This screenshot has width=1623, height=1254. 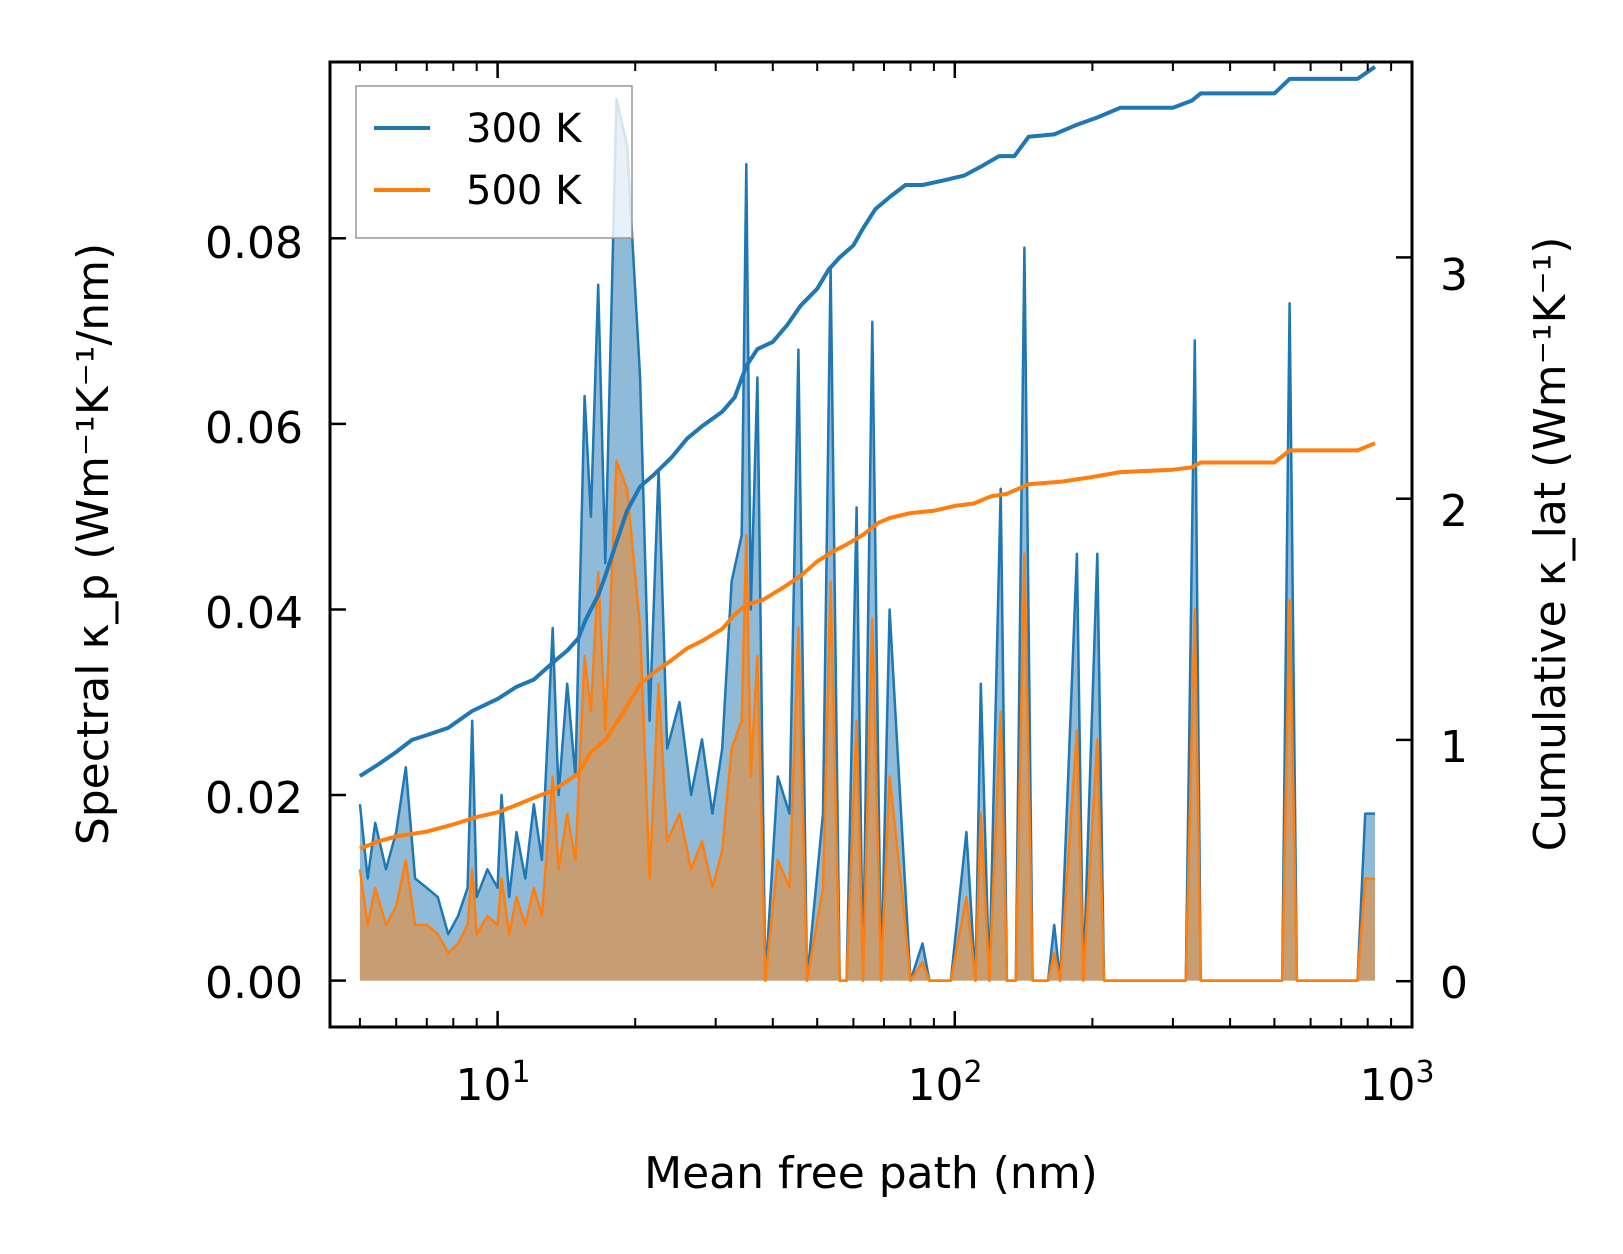 I want to click on y-right-tick-label: 3, so click(x=1454, y=275).